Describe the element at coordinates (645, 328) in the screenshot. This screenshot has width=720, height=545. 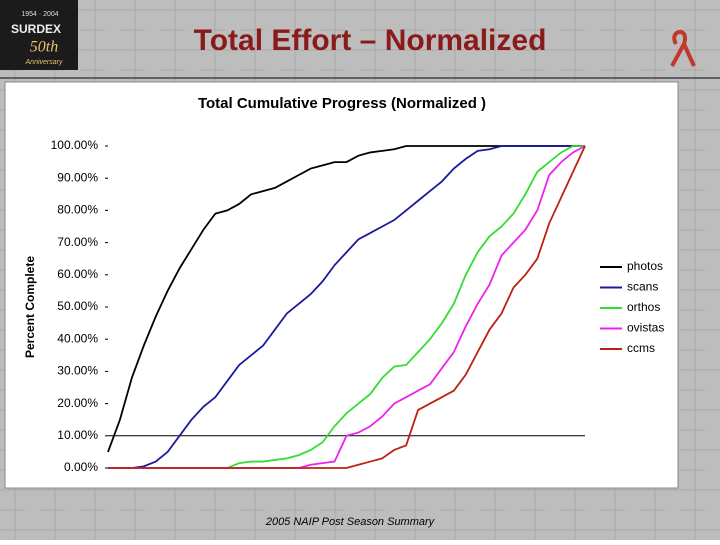
I see `legend-label: ovistas` at that location.